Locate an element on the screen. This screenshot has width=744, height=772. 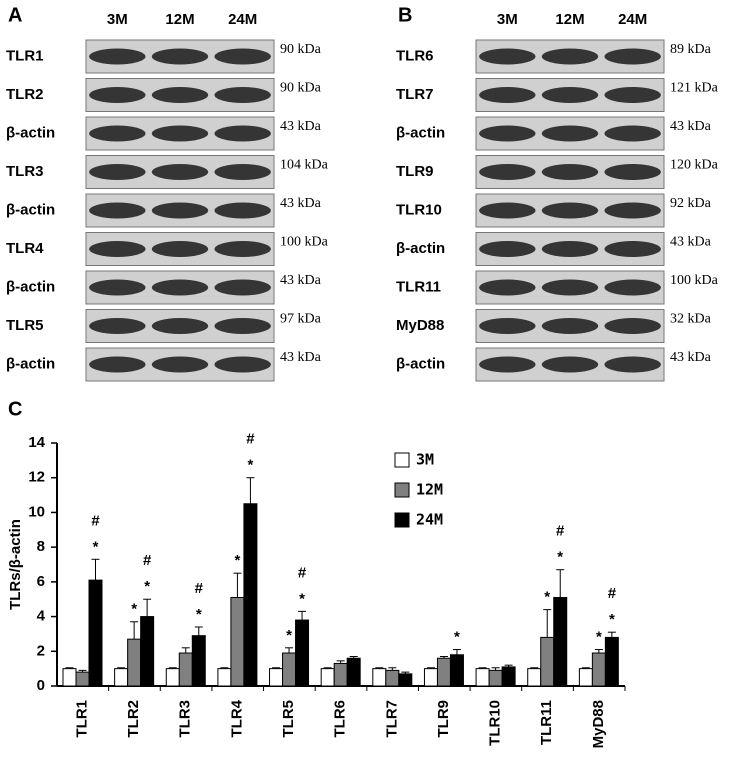
y-tick-label: 8 is located at coordinates (41, 546).